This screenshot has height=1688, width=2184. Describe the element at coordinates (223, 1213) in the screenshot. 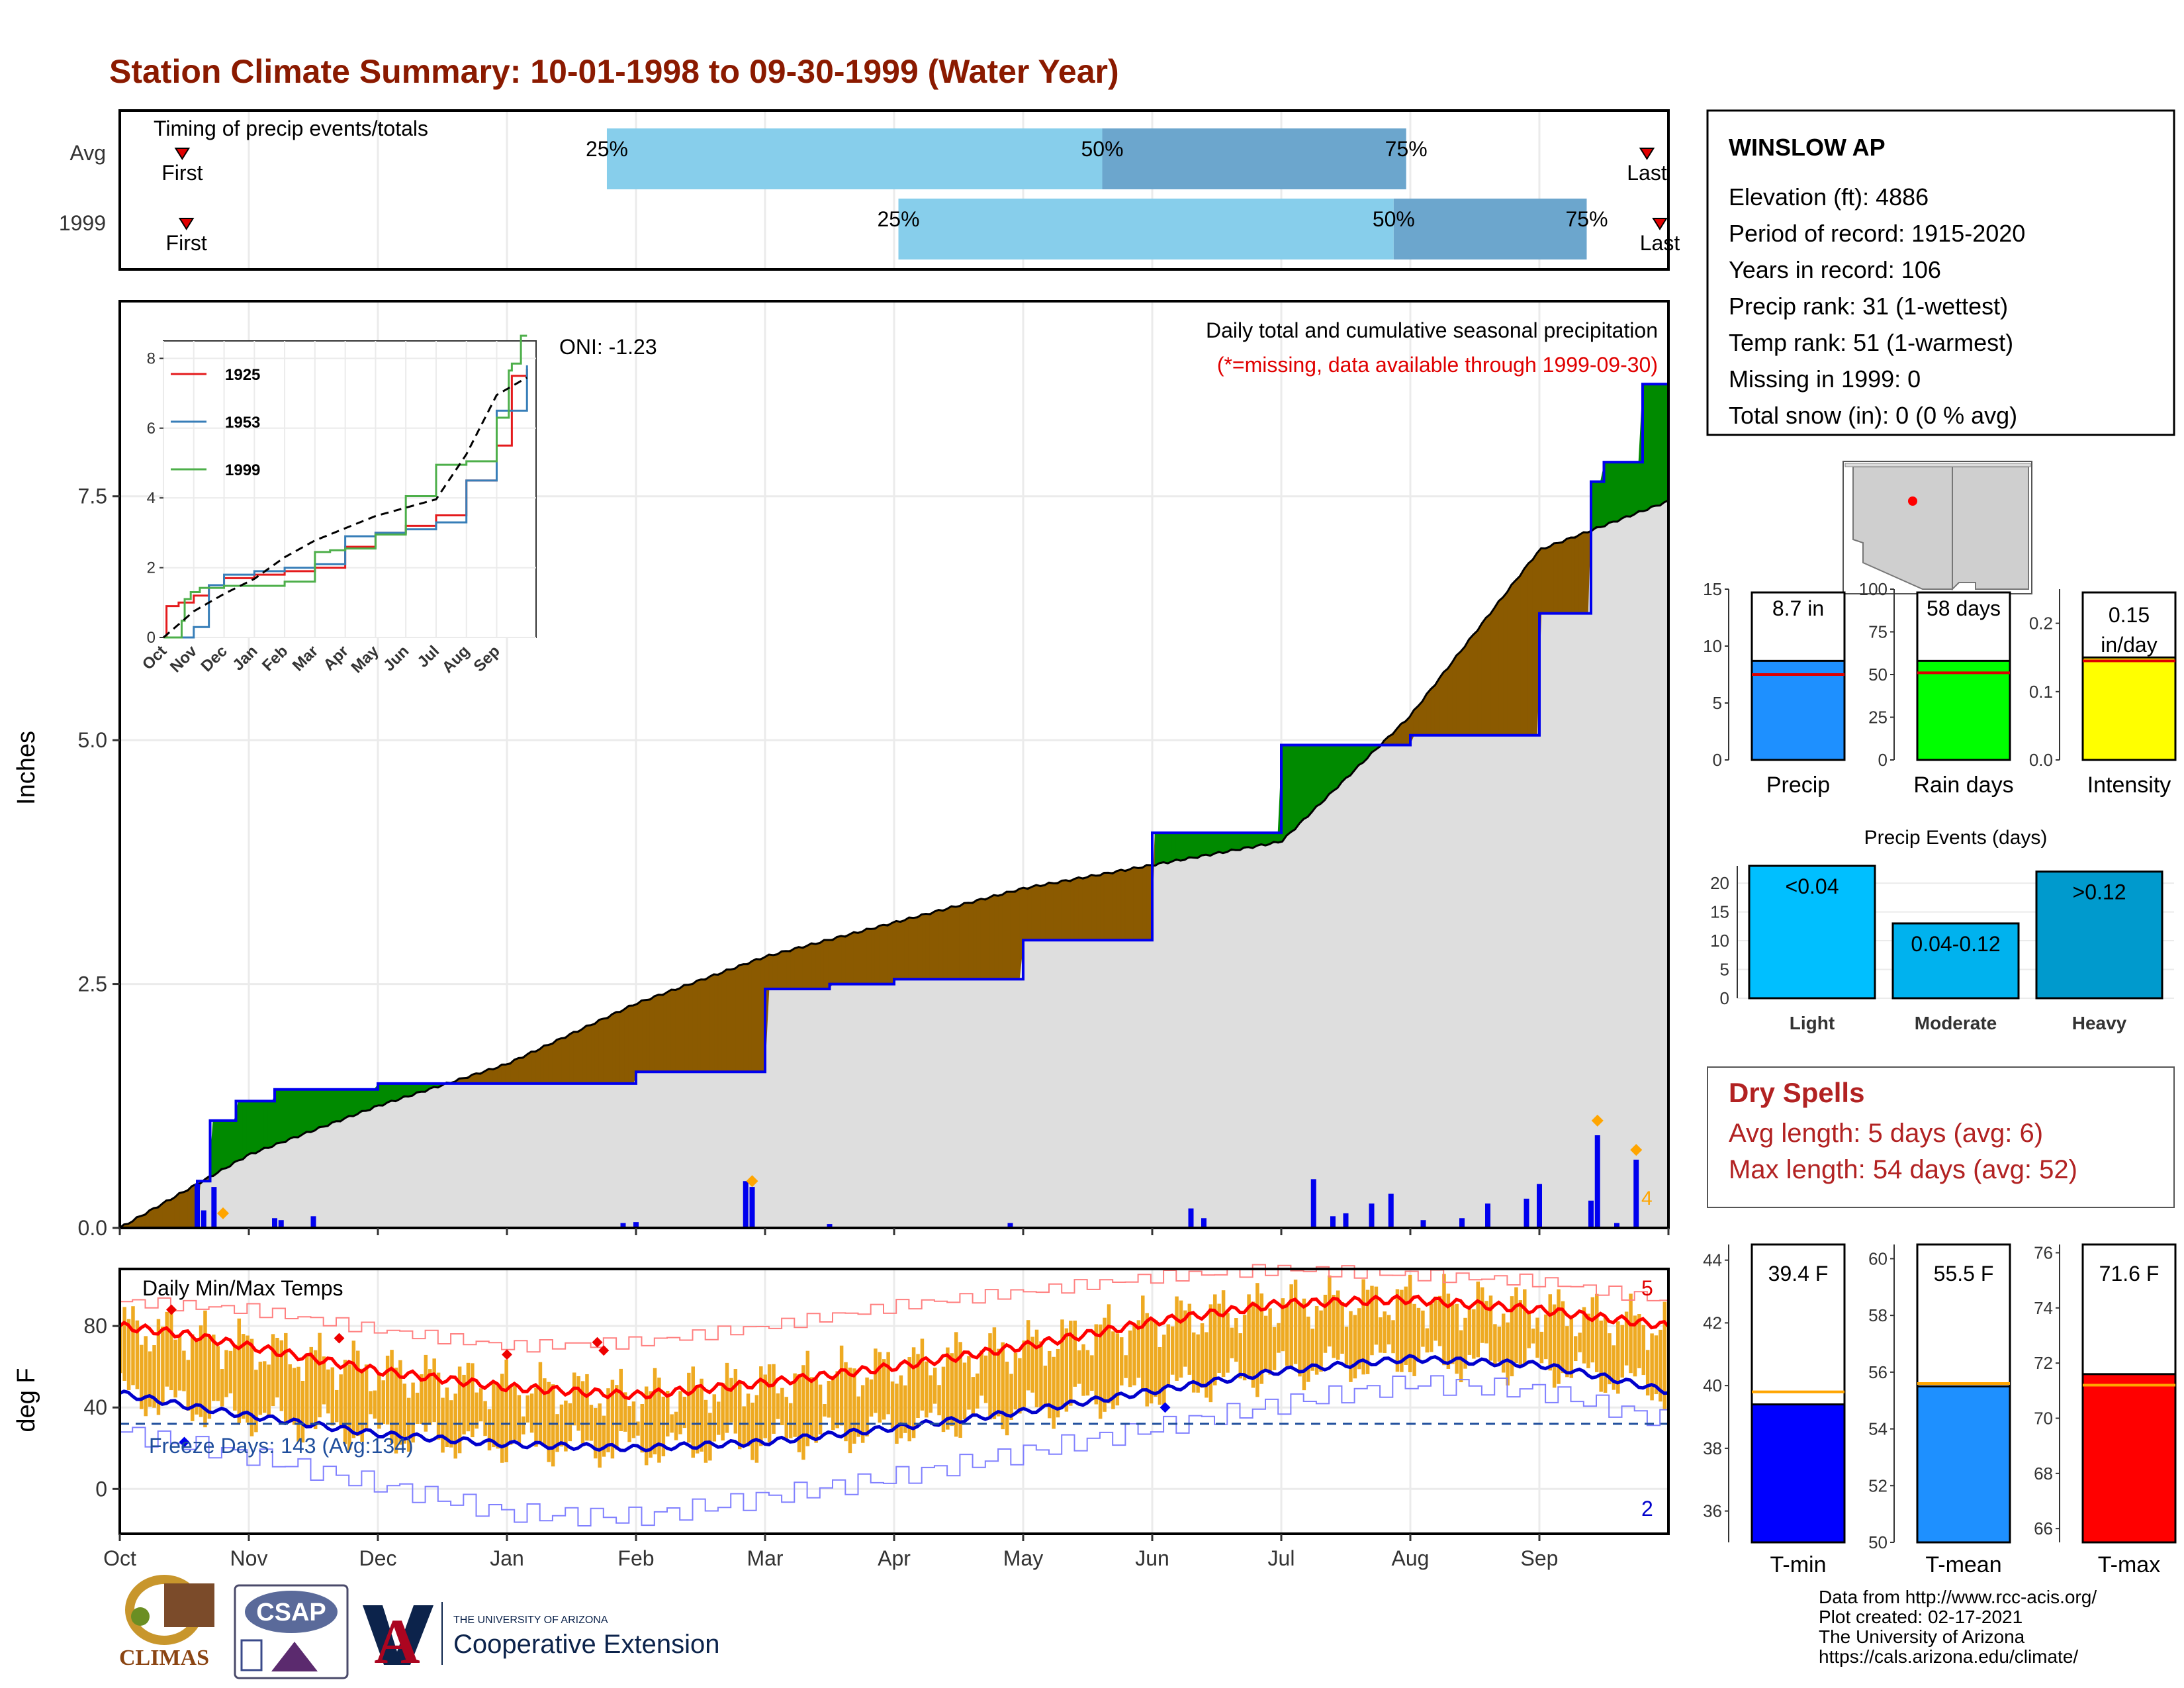

I see `precip-record-marker` at that location.